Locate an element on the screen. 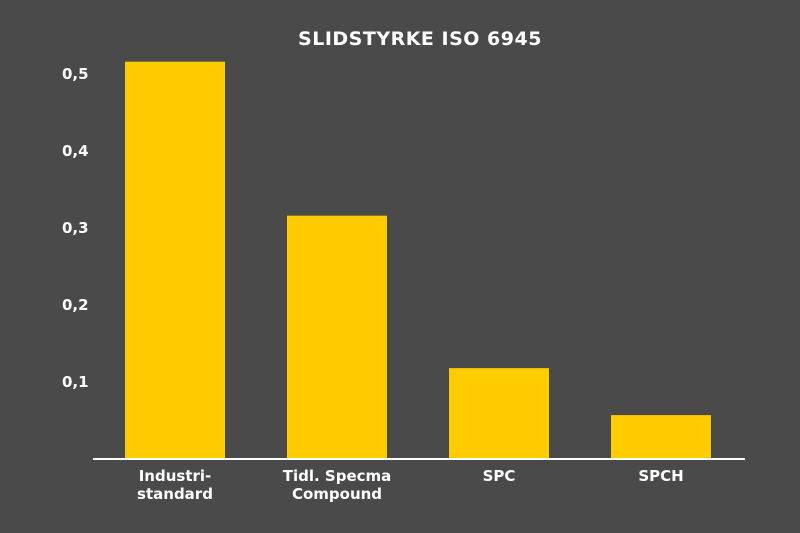  y-tick-label: 0,2 is located at coordinates (75, 305).